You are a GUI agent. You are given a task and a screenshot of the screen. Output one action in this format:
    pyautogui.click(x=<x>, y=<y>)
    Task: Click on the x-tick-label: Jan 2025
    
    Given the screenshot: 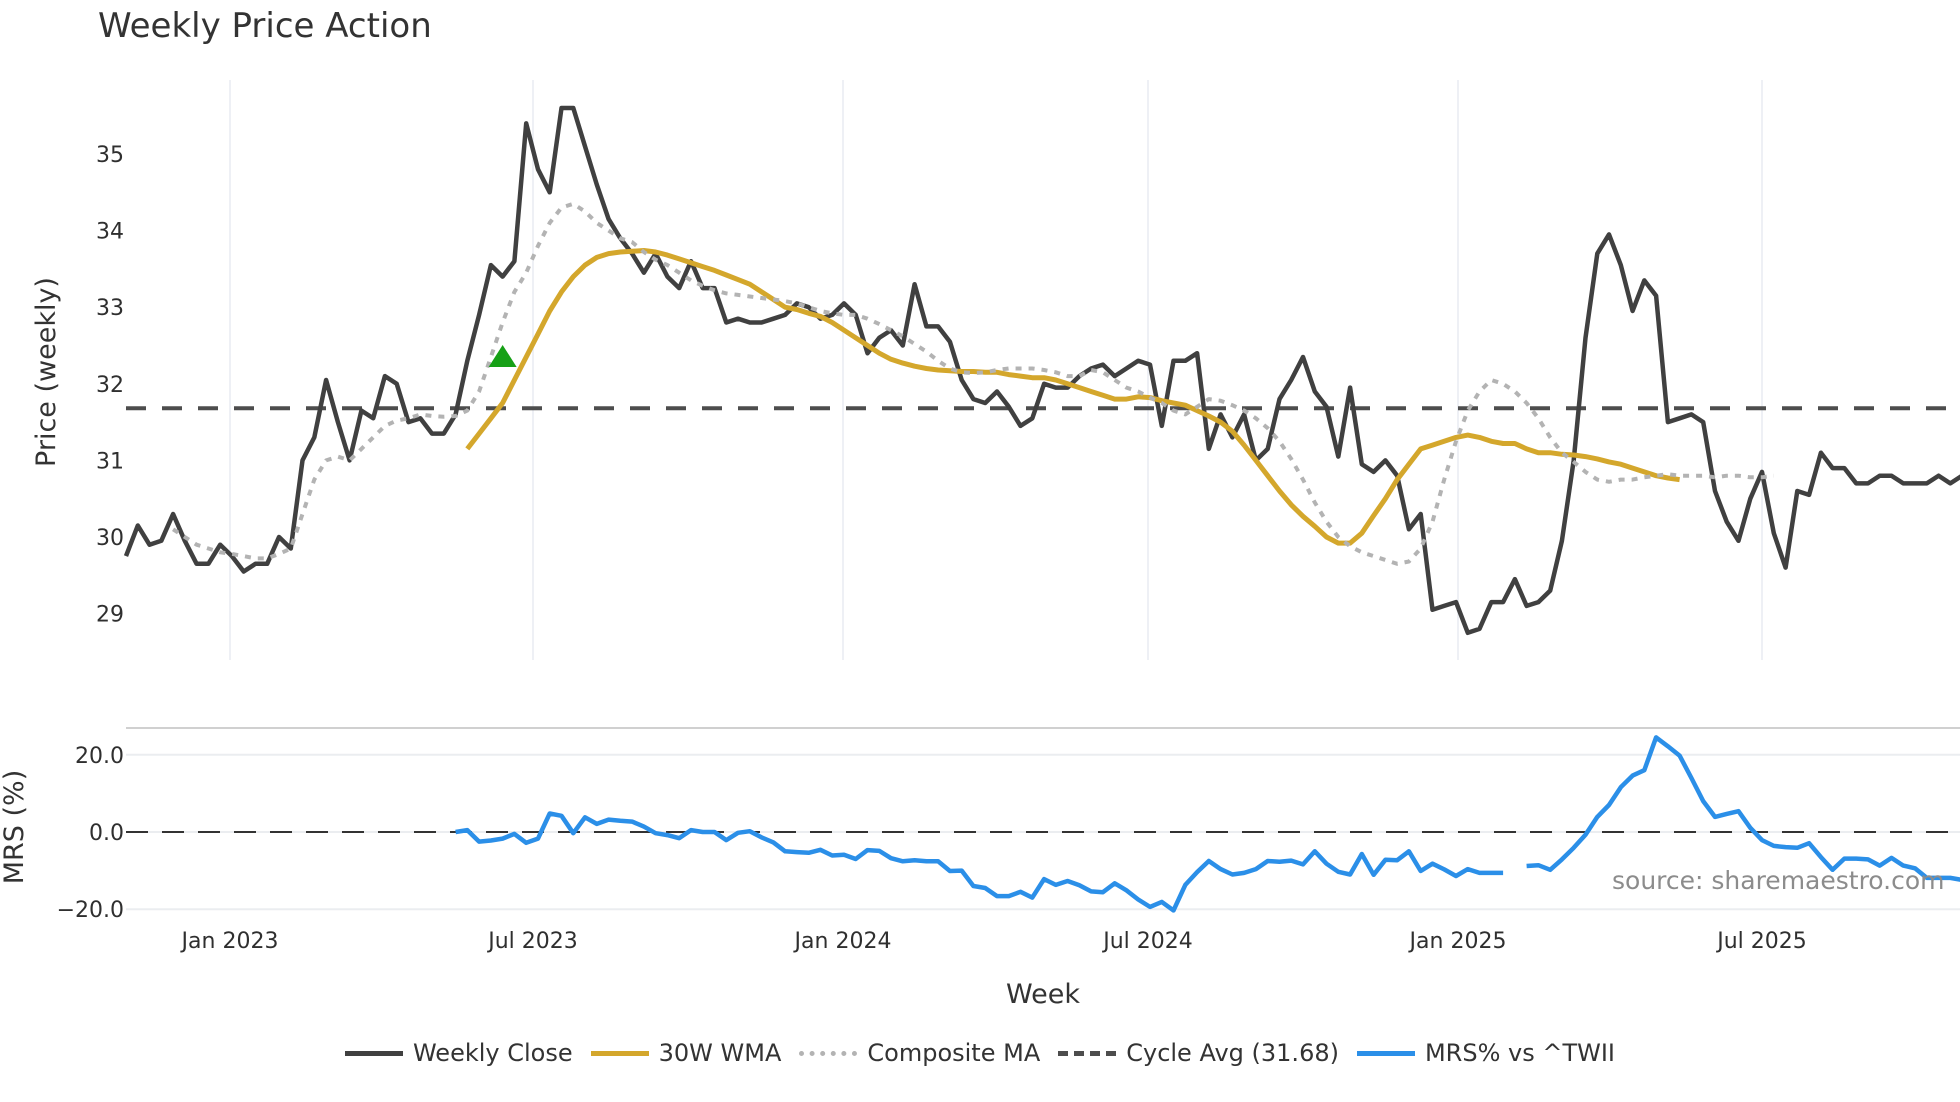 What is the action you would take?
    pyautogui.click(x=1457, y=941)
    